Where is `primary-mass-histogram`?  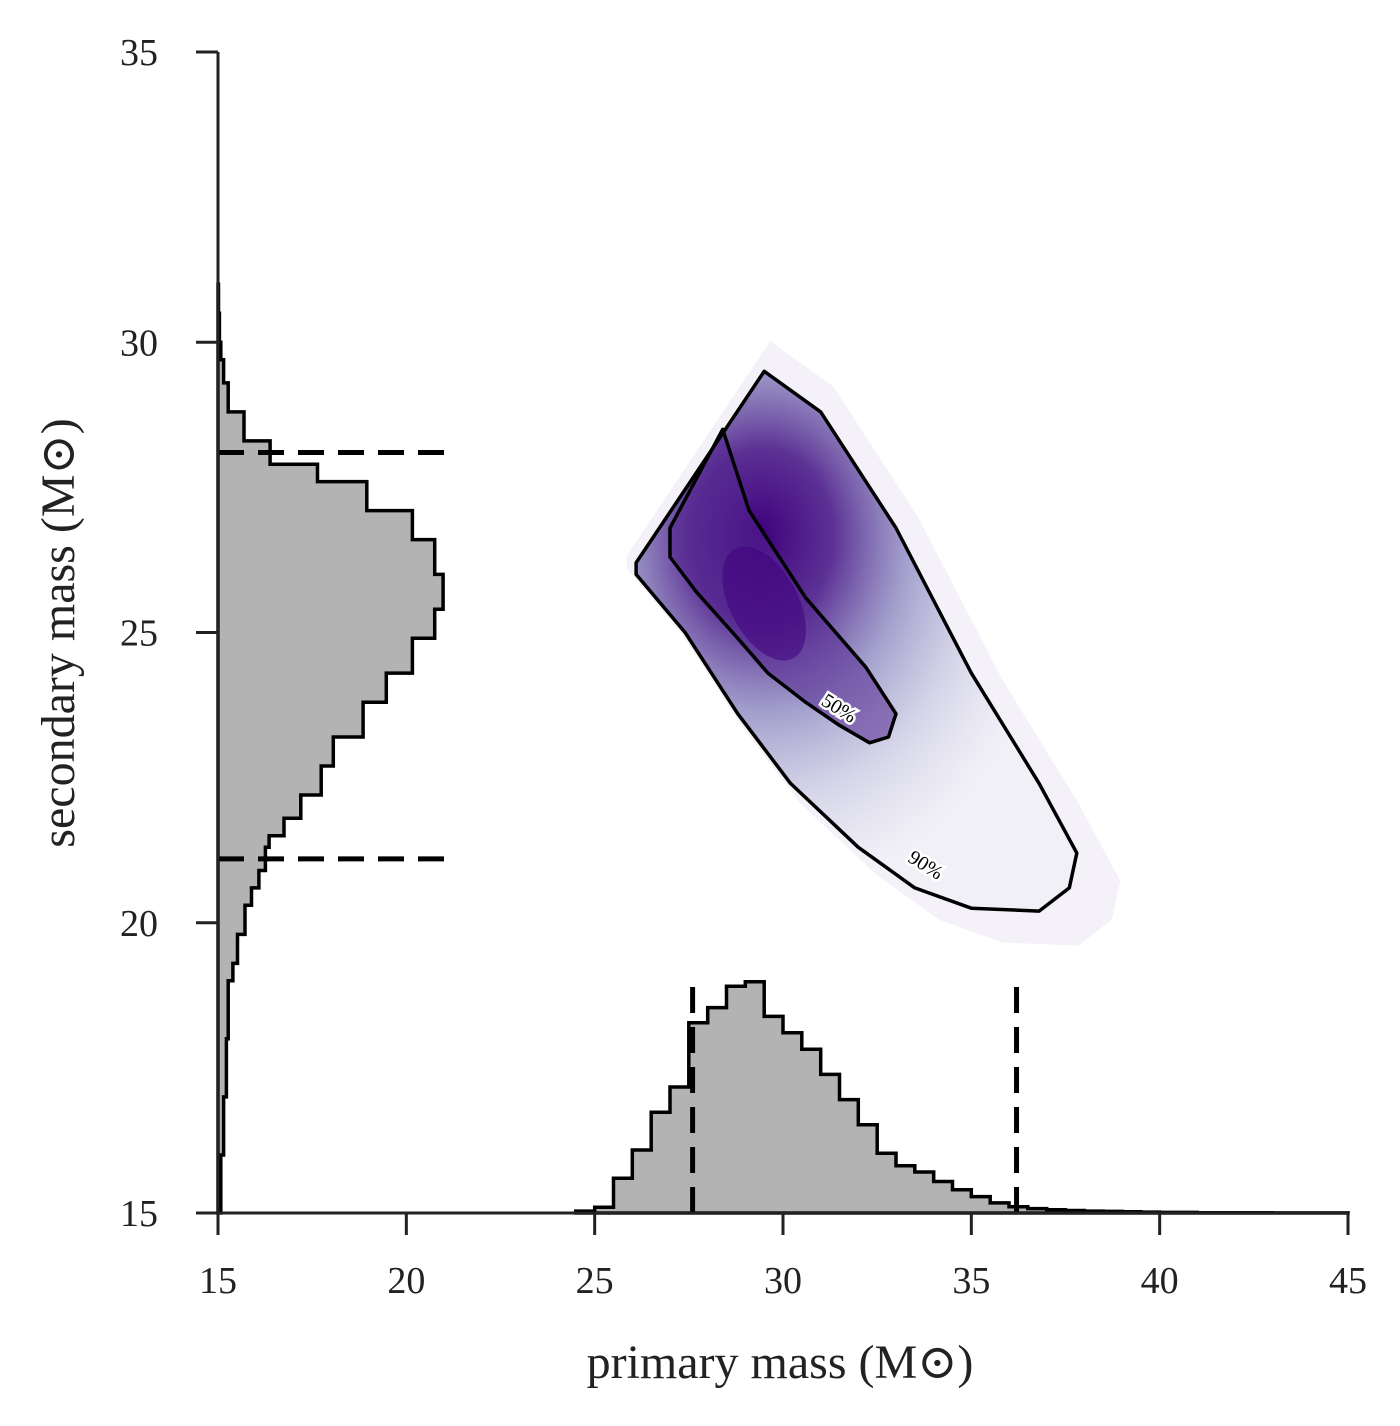
primary-mass-histogram is located at coordinates (962, 1097).